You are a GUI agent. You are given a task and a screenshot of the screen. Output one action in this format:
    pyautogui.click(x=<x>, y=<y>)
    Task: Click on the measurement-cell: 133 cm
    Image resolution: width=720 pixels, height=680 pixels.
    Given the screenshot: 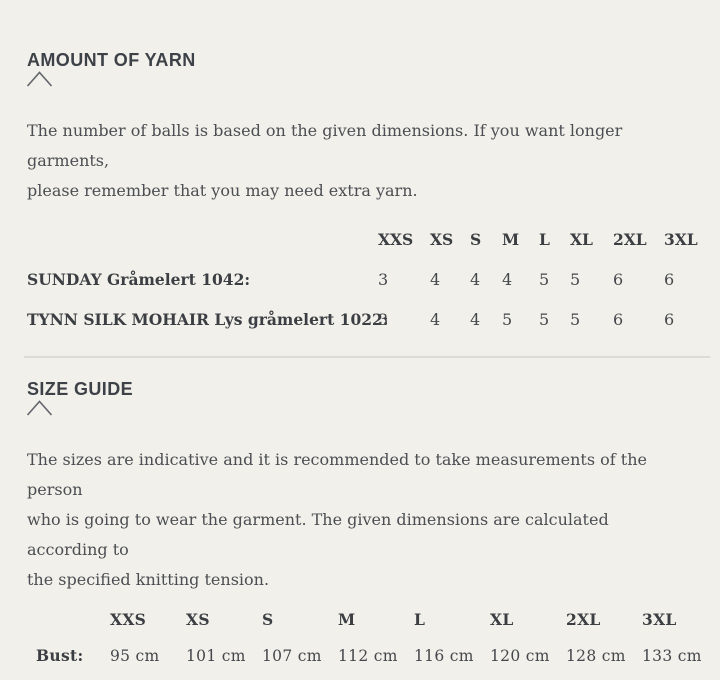 What is the action you would take?
    pyautogui.click(x=672, y=656)
    